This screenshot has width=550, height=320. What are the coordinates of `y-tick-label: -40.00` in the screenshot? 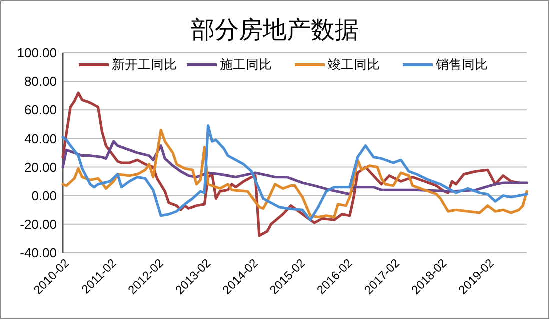 It's located at (38, 253).